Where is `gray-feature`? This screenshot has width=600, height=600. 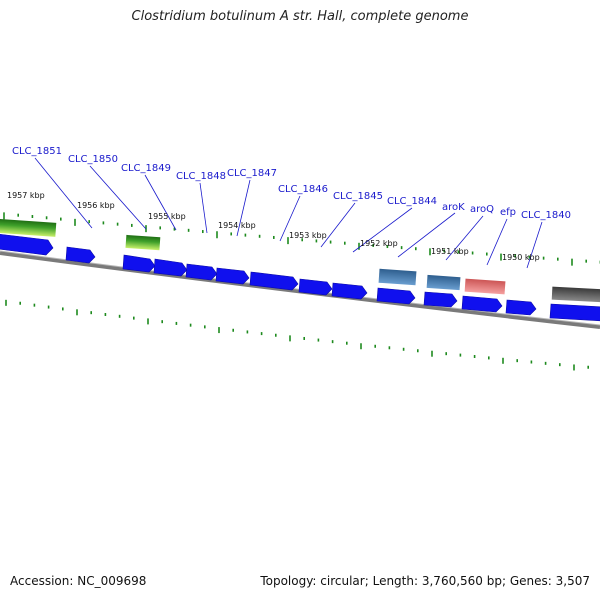
gray-feature is located at coordinates (575, 294).